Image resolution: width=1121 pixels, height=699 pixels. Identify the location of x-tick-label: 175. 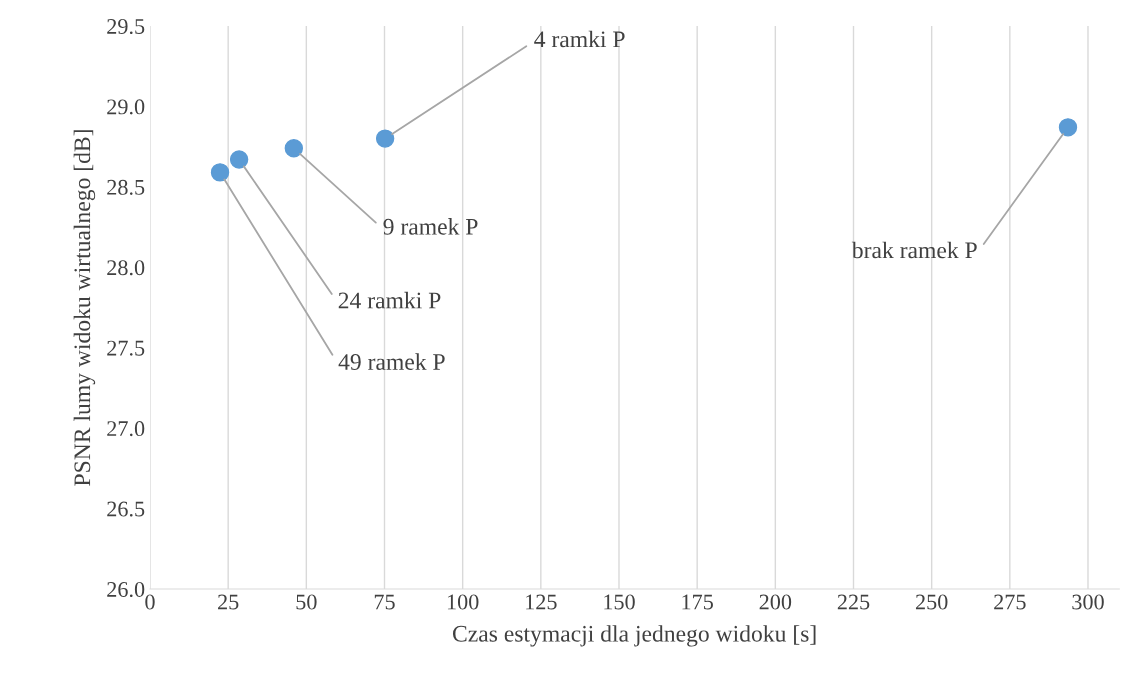
(697, 602).